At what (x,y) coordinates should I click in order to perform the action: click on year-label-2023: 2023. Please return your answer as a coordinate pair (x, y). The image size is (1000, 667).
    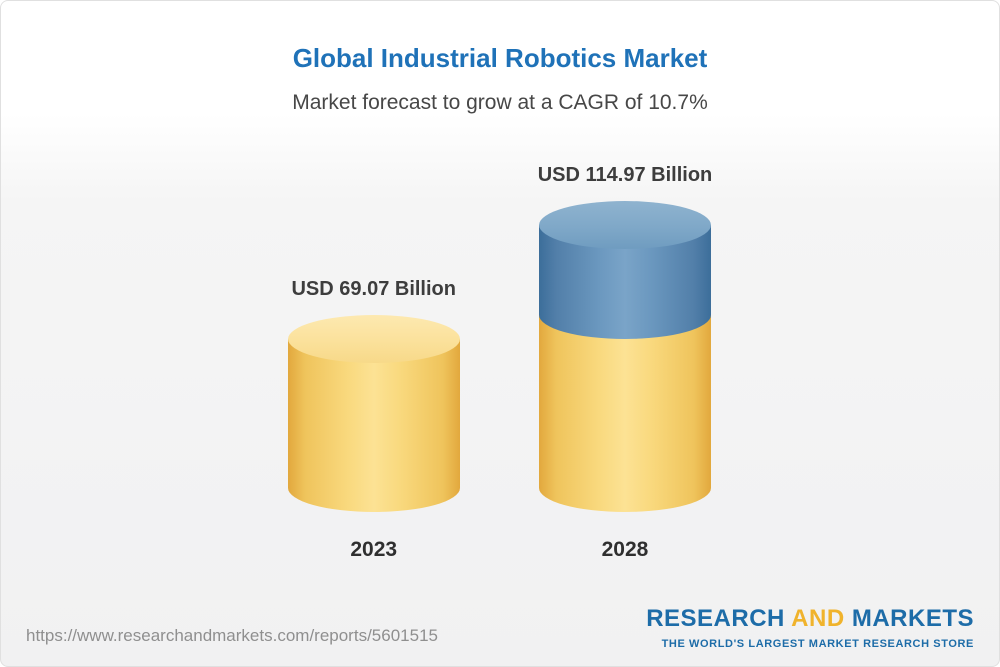
    Looking at the image, I should click on (374, 549).